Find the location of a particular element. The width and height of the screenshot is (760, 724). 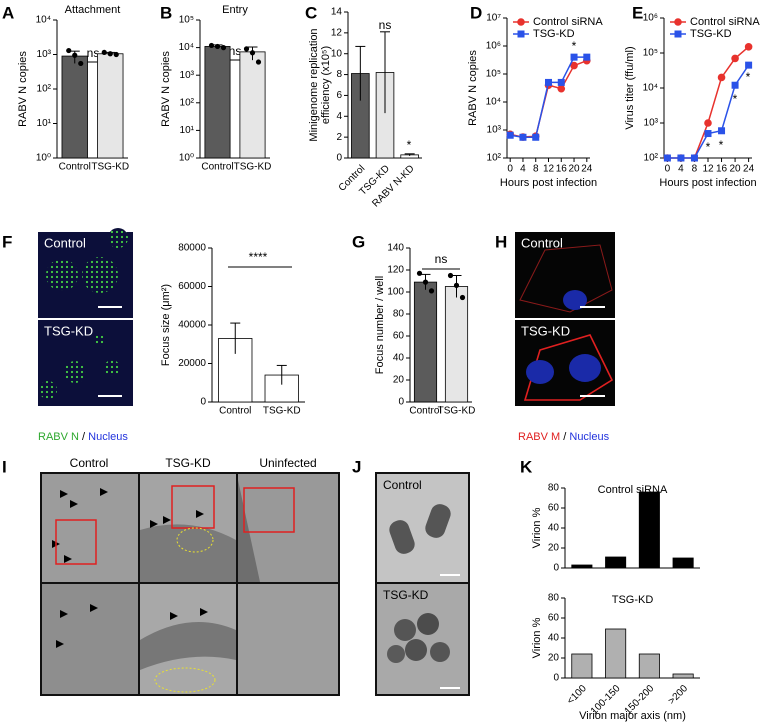

y-axis-label: Focus number / well is located at coordinates (380, 325).